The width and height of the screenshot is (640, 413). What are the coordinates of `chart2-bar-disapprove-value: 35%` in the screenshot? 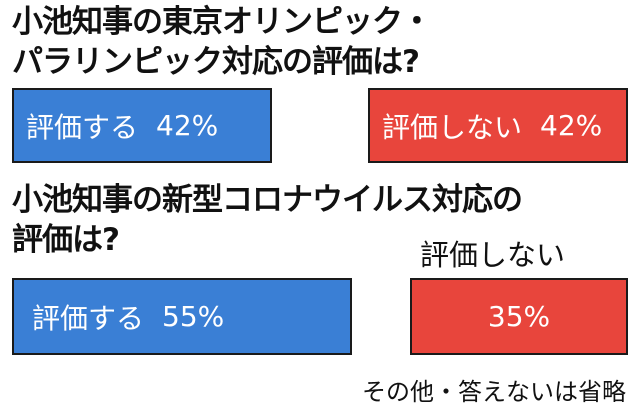 It's located at (519, 316).